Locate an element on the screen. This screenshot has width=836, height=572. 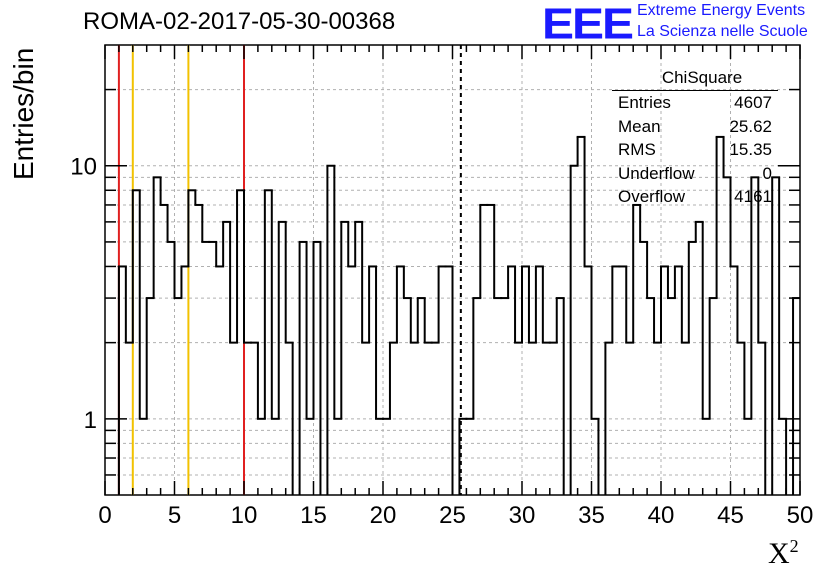
x-tick-label: 15 is located at coordinates (313, 515).